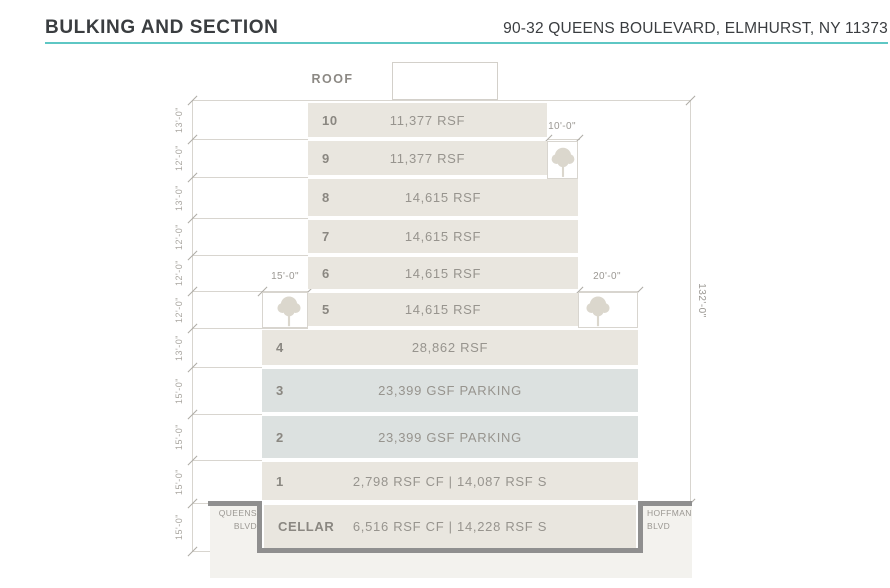  I want to click on floor-bar-cellar: CELLAR 6,516 RSF CF | 14,228 RSF S, so click(450, 526).